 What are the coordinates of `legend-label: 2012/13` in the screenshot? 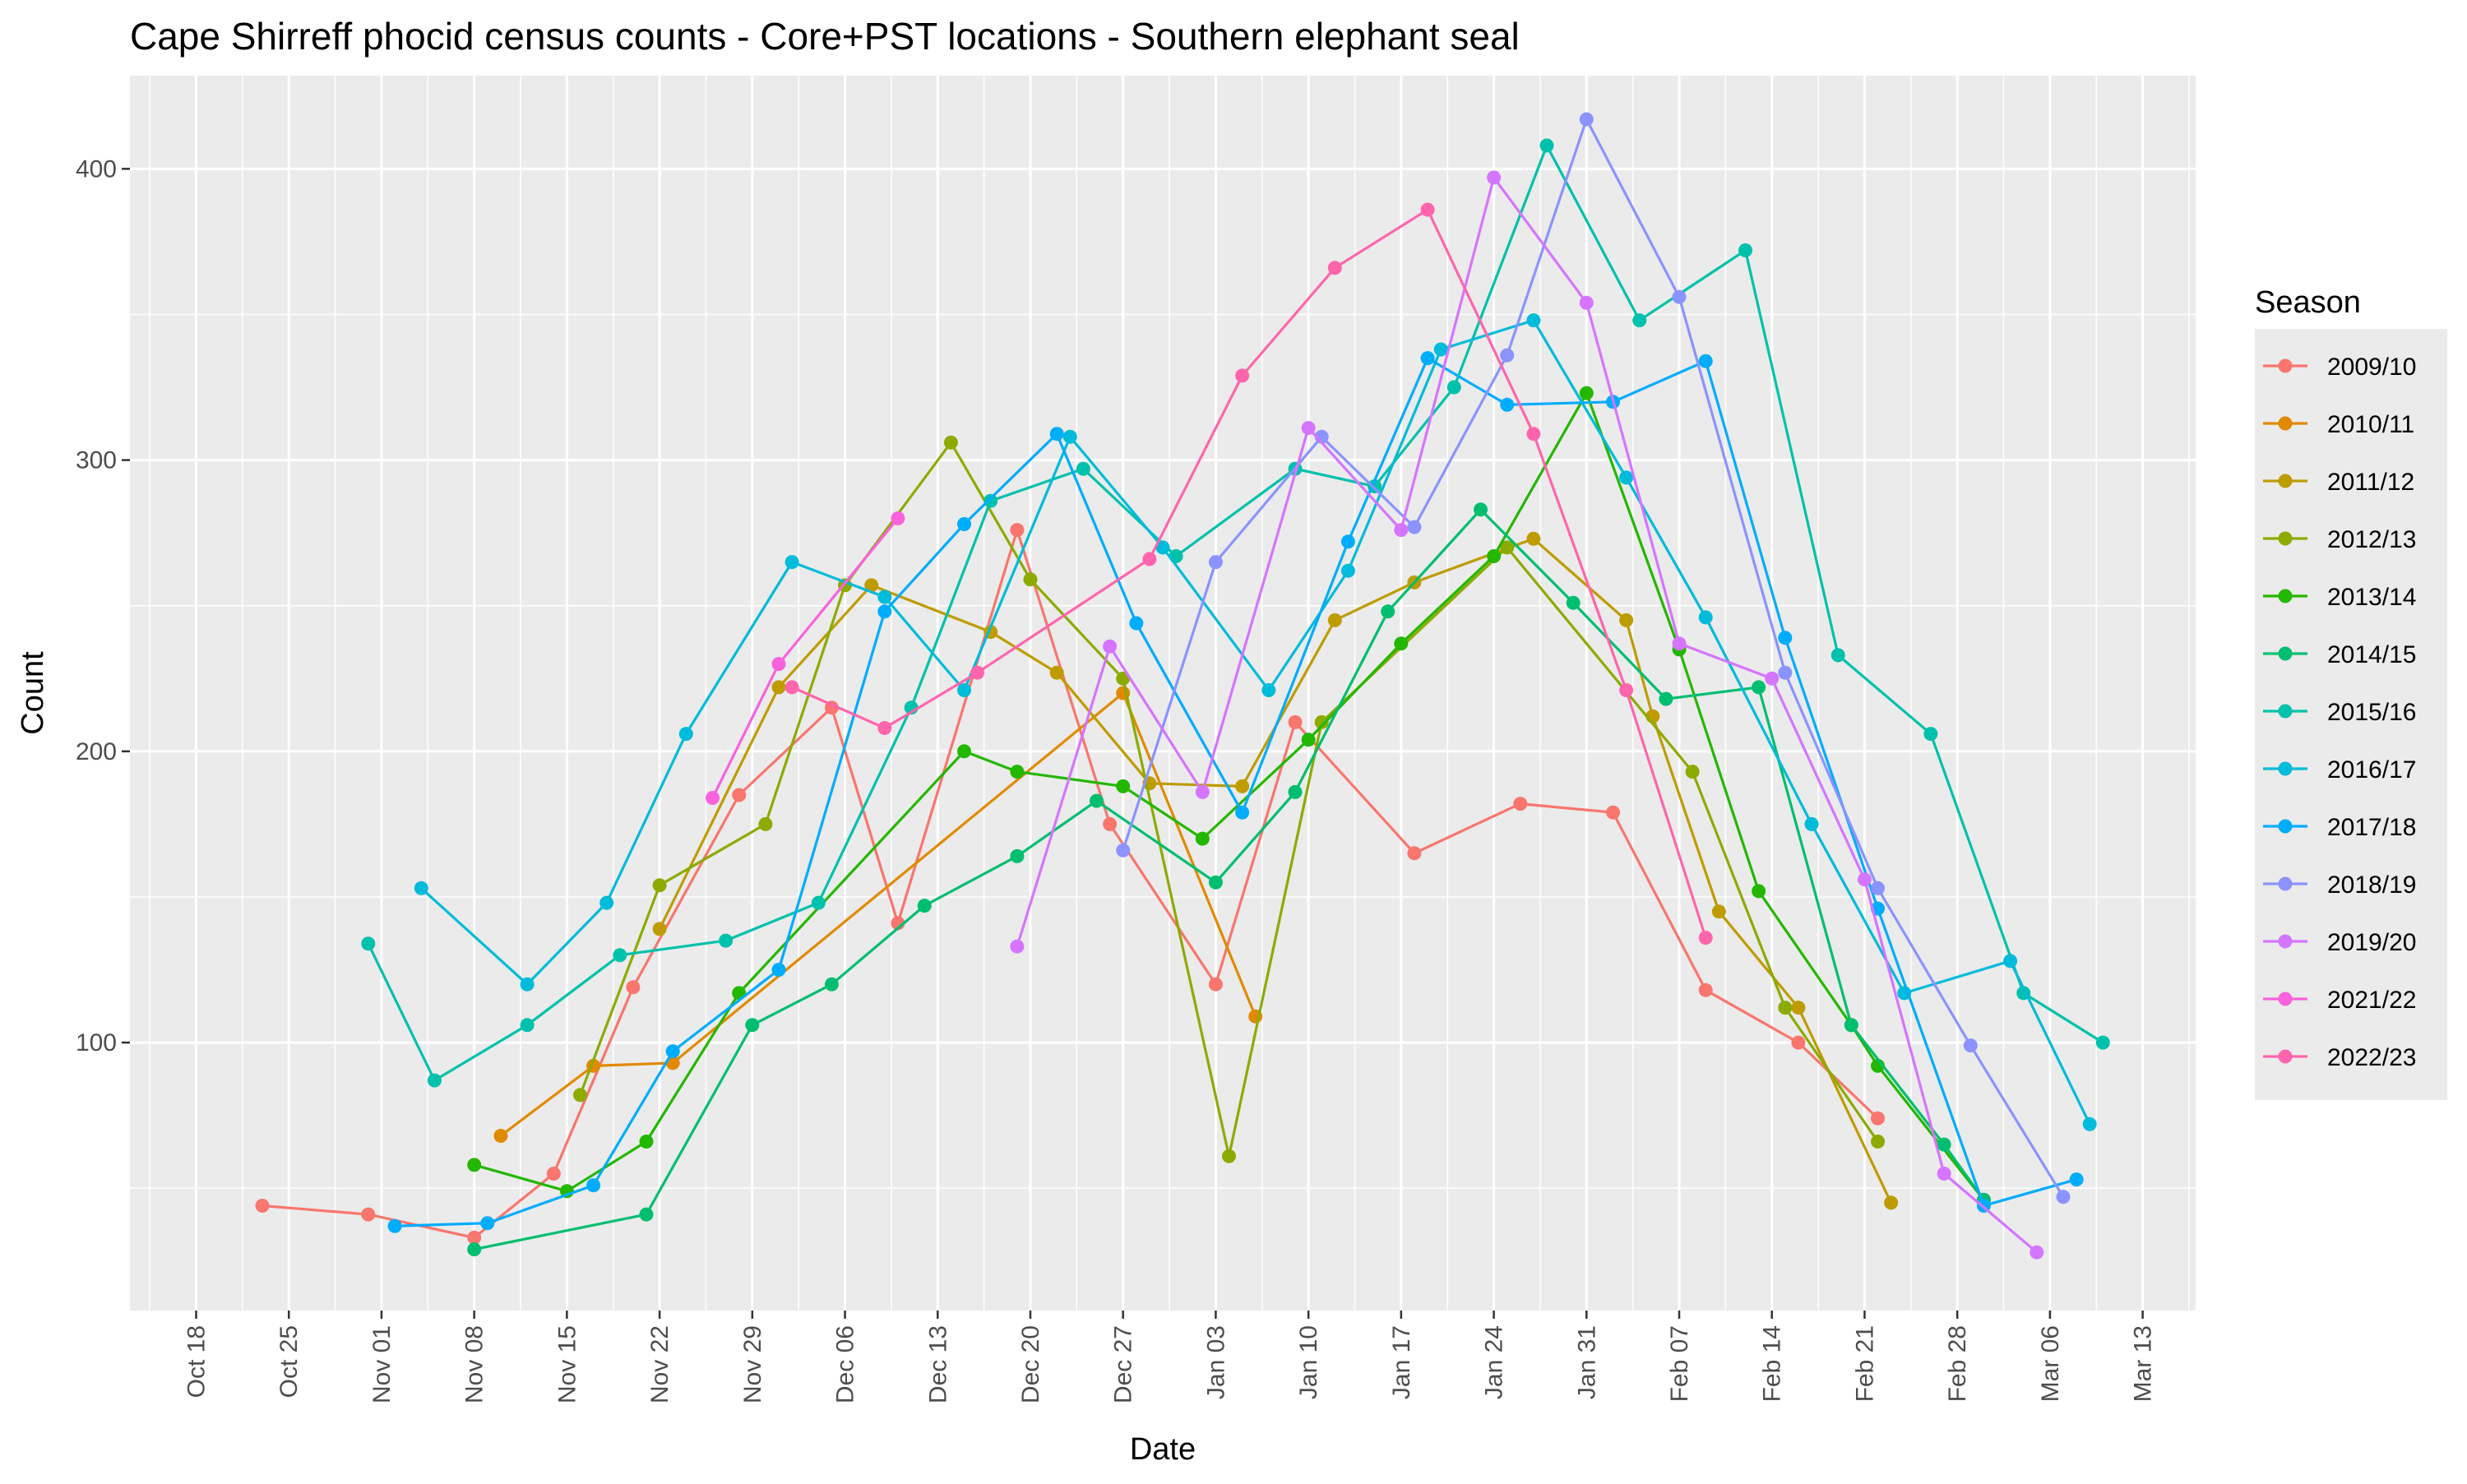 It's located at (2372, 539).